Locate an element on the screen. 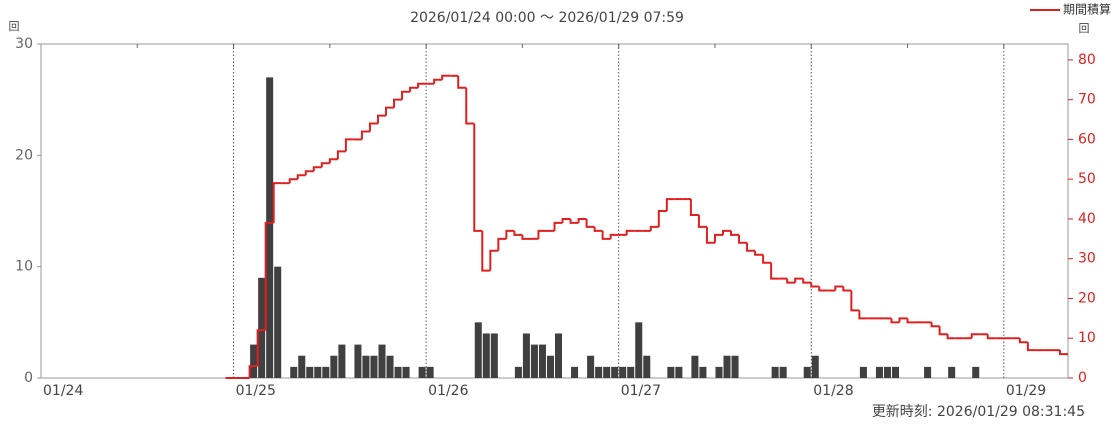 This screenshot has width=1119, height=426. y2-tick-label: 20 is located at coordinates (1087, 298).